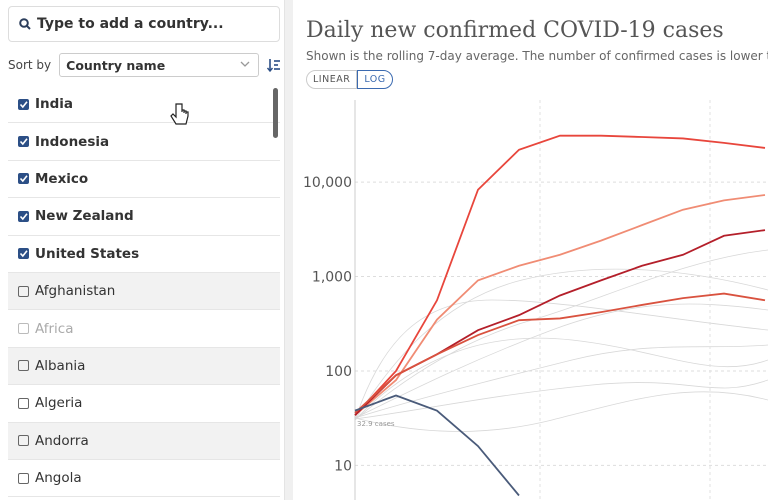 The height and width of the screenshot is (500, 768). I want to click on y-tick-label: 10,000, so click(327, 183).